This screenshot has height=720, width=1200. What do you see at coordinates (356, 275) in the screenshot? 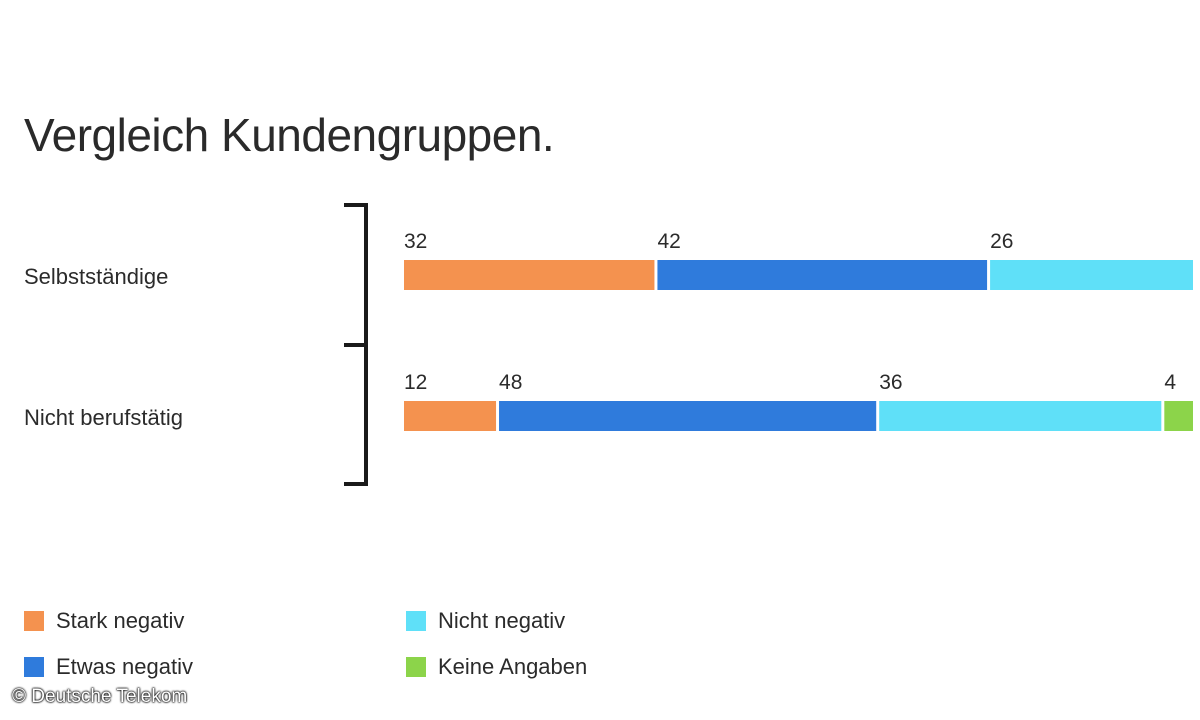
I see `bracket-top` at bounding box center [356, 275].